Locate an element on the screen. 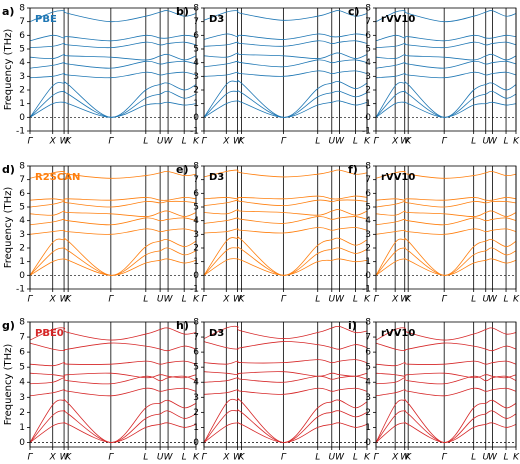 The image size is (520, 464). method-label: rVV10 is located at coordinates (398, 333).